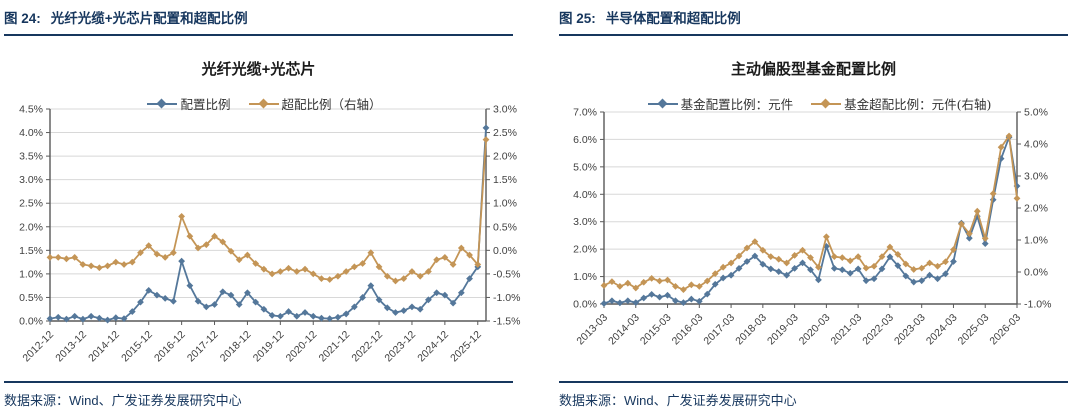 This screenshot has height=417, width=1080. I want to click on svg-text: 6.0%, so click(585, 140).